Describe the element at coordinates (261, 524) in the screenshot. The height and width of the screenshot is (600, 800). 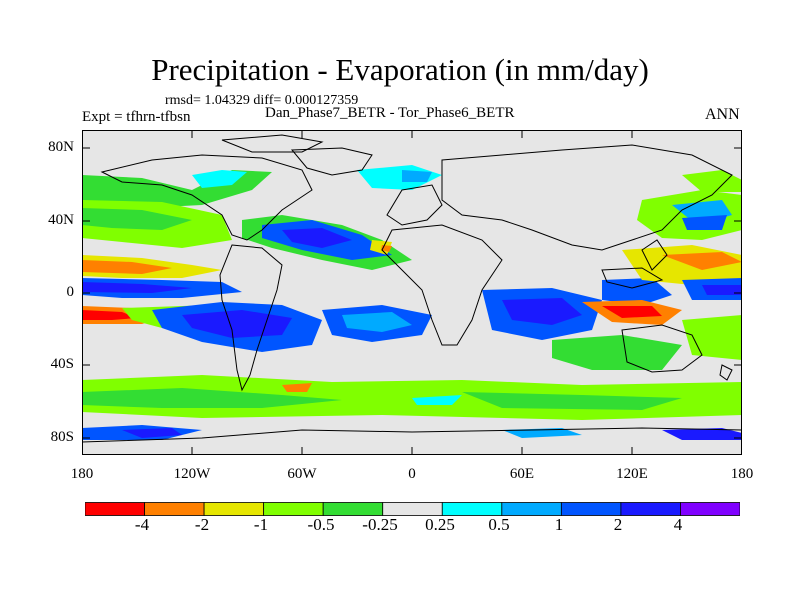
I see `colorbar-label: -1` at that location.